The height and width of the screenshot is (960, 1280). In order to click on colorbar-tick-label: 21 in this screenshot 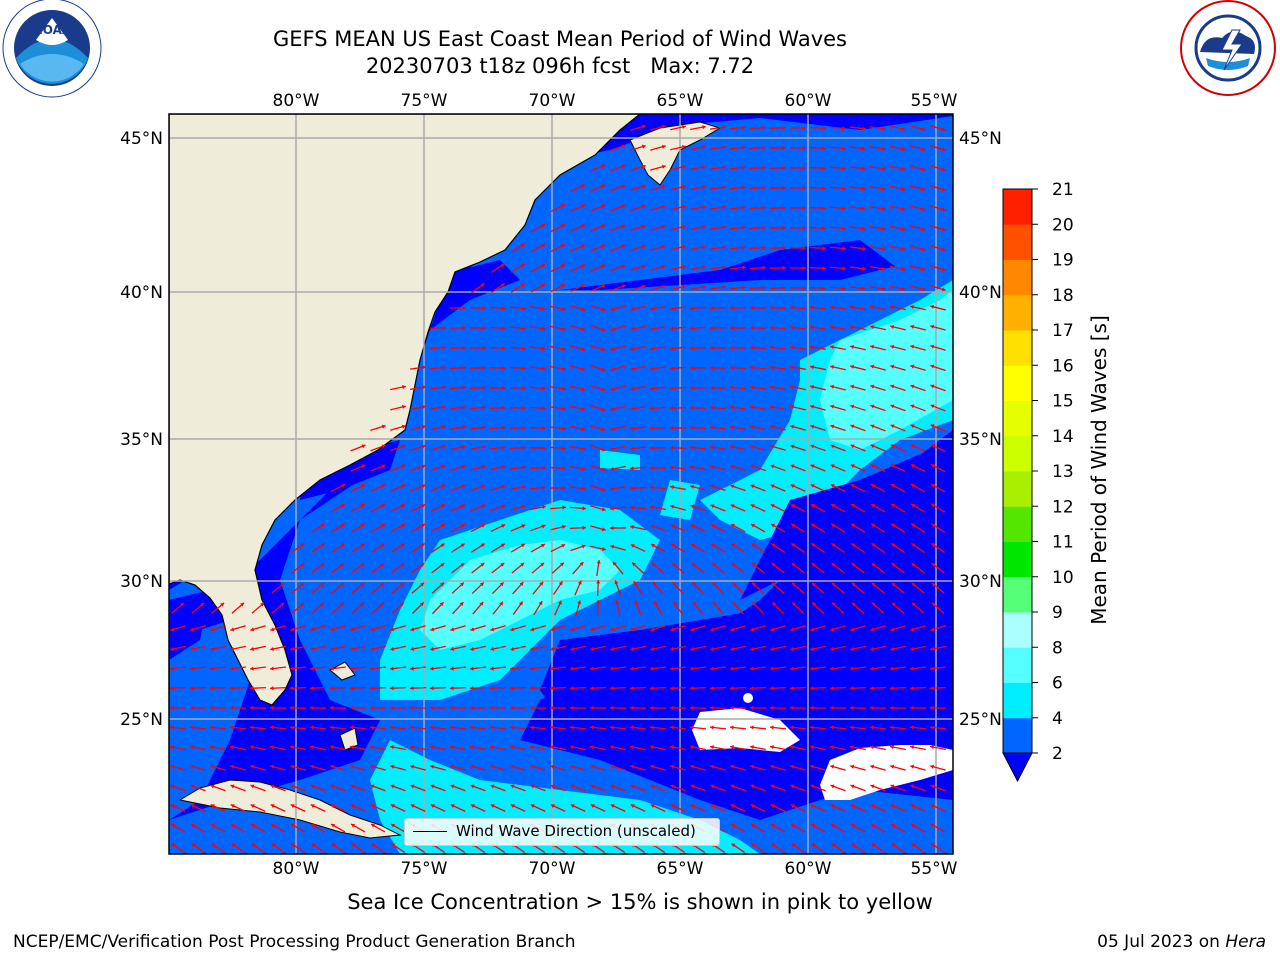, I will do `click(1063, 190)`.